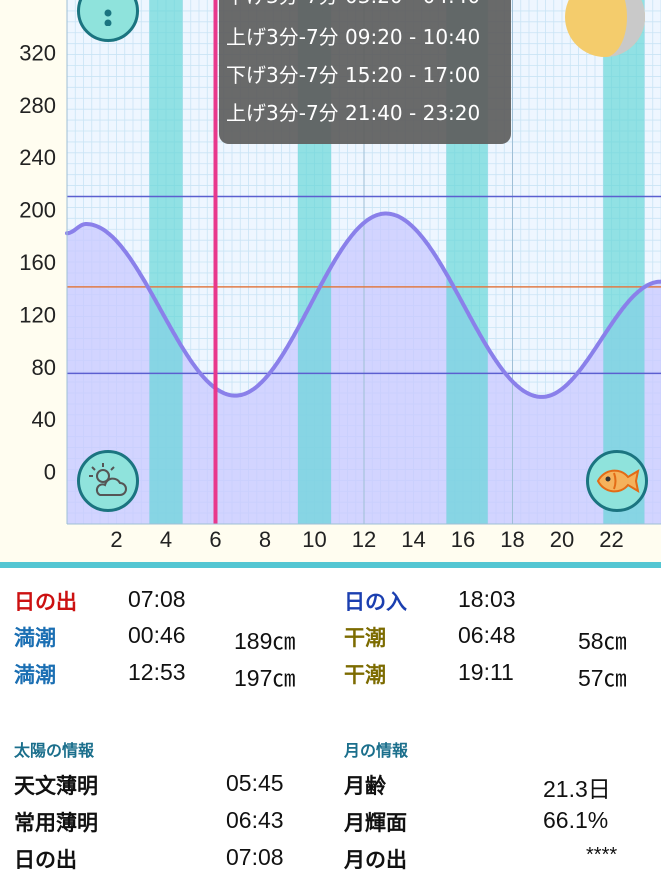 This screenshot has height=881, width=661. What do you see at coordinates (602, 678) in the screenshot?
I see `low-tide-height: 57㎝` at bounding box center [602, 678].